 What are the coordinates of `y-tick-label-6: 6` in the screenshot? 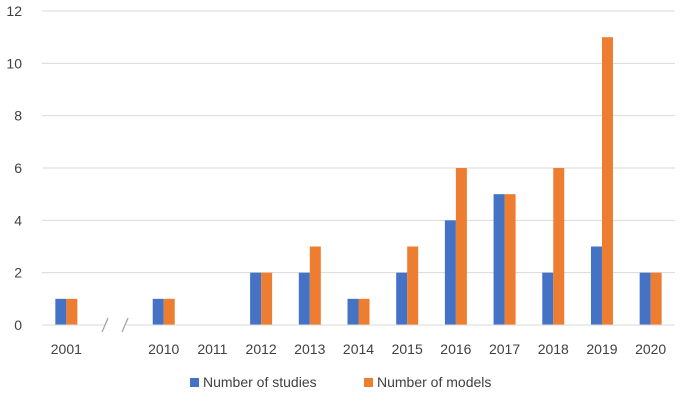 It's located at (18, 168).